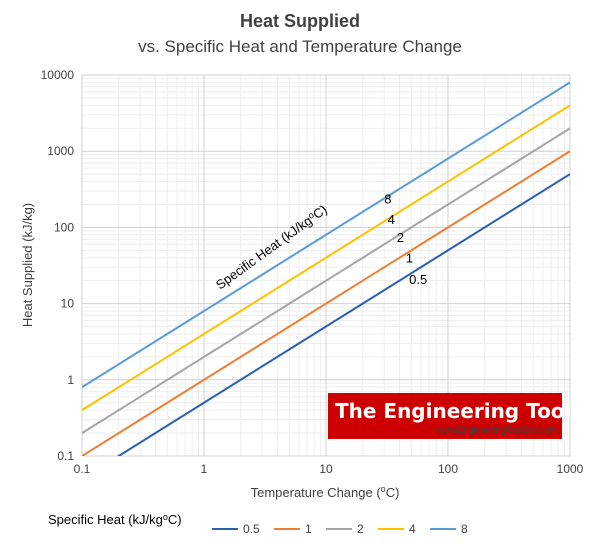 This screenshot has height=553, width=600. What do you see at coordinates (27, 265) in the screenshot?
I see `y-axis-label: Heat Supplied (kJ/kg)` at bounding box center [27, 265].